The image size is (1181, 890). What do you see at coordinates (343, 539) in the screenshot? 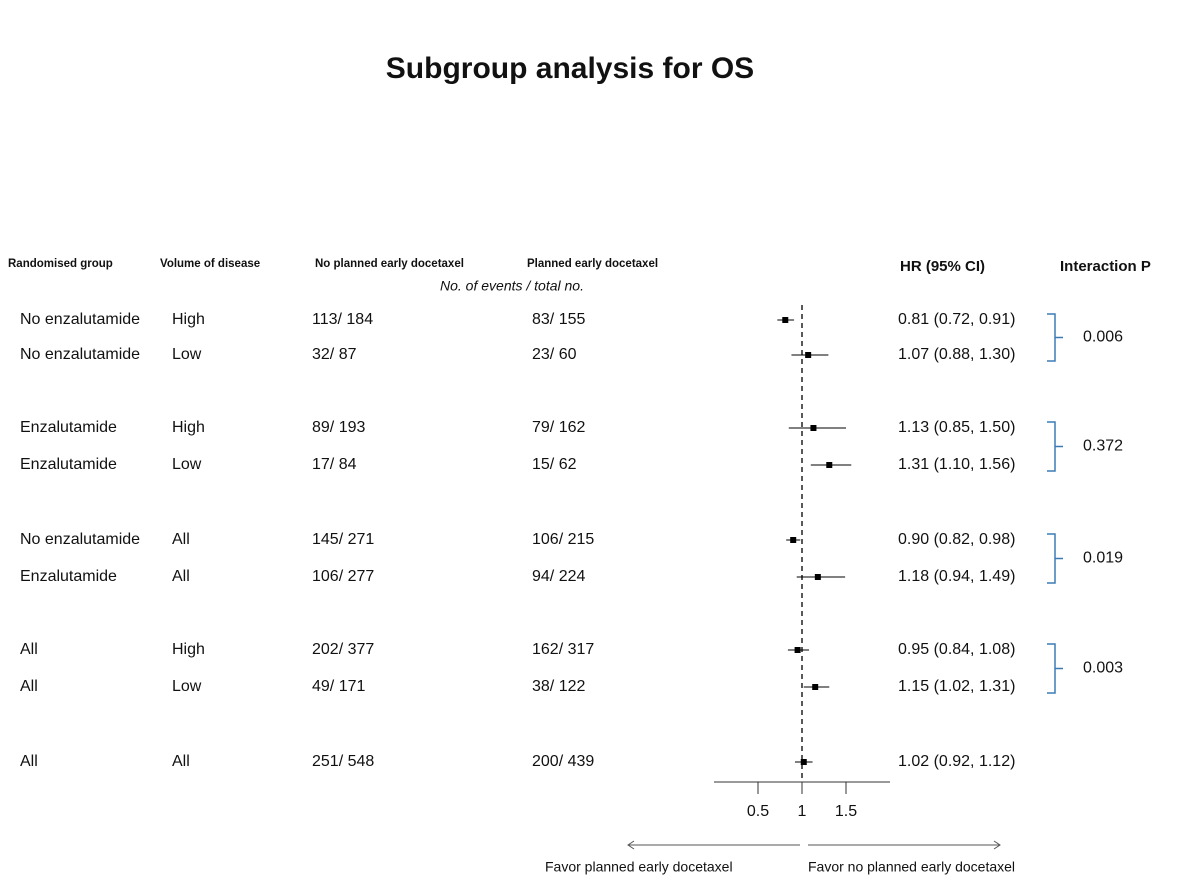
I see `no-planned-count: 145/ 271` at bounding box center [343, 539].